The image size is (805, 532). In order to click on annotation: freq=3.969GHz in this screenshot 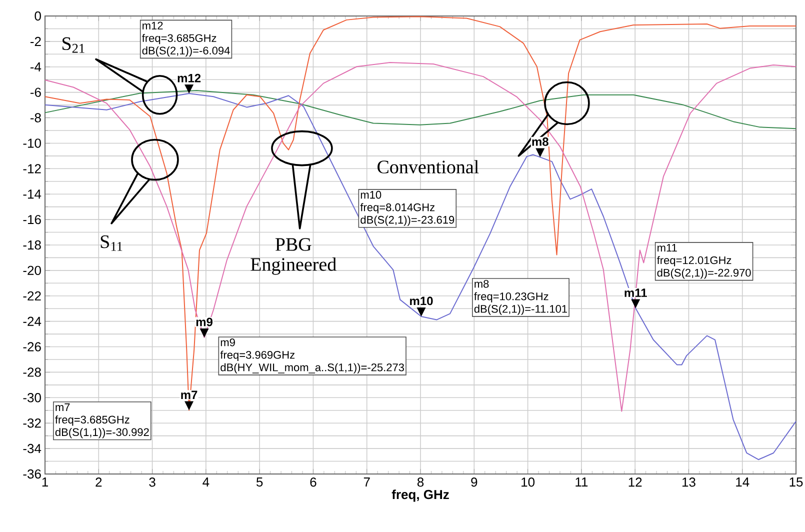, I will do `click(257, 355)`.